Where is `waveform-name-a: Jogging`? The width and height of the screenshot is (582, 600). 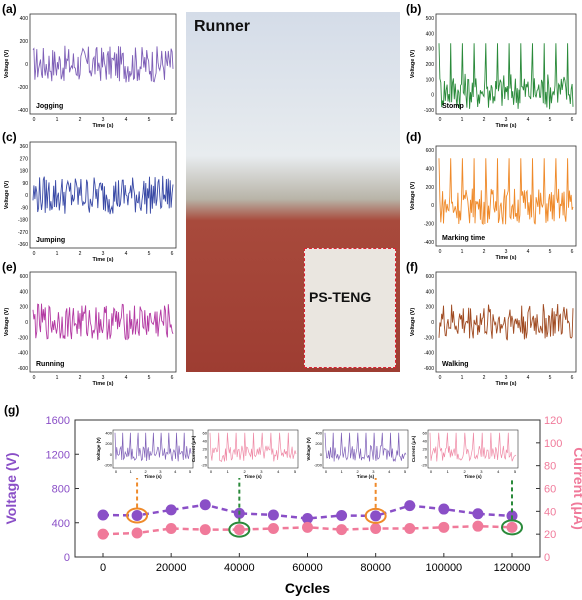
waveform-name-a: Jogging is located at coordinates (49, 106).